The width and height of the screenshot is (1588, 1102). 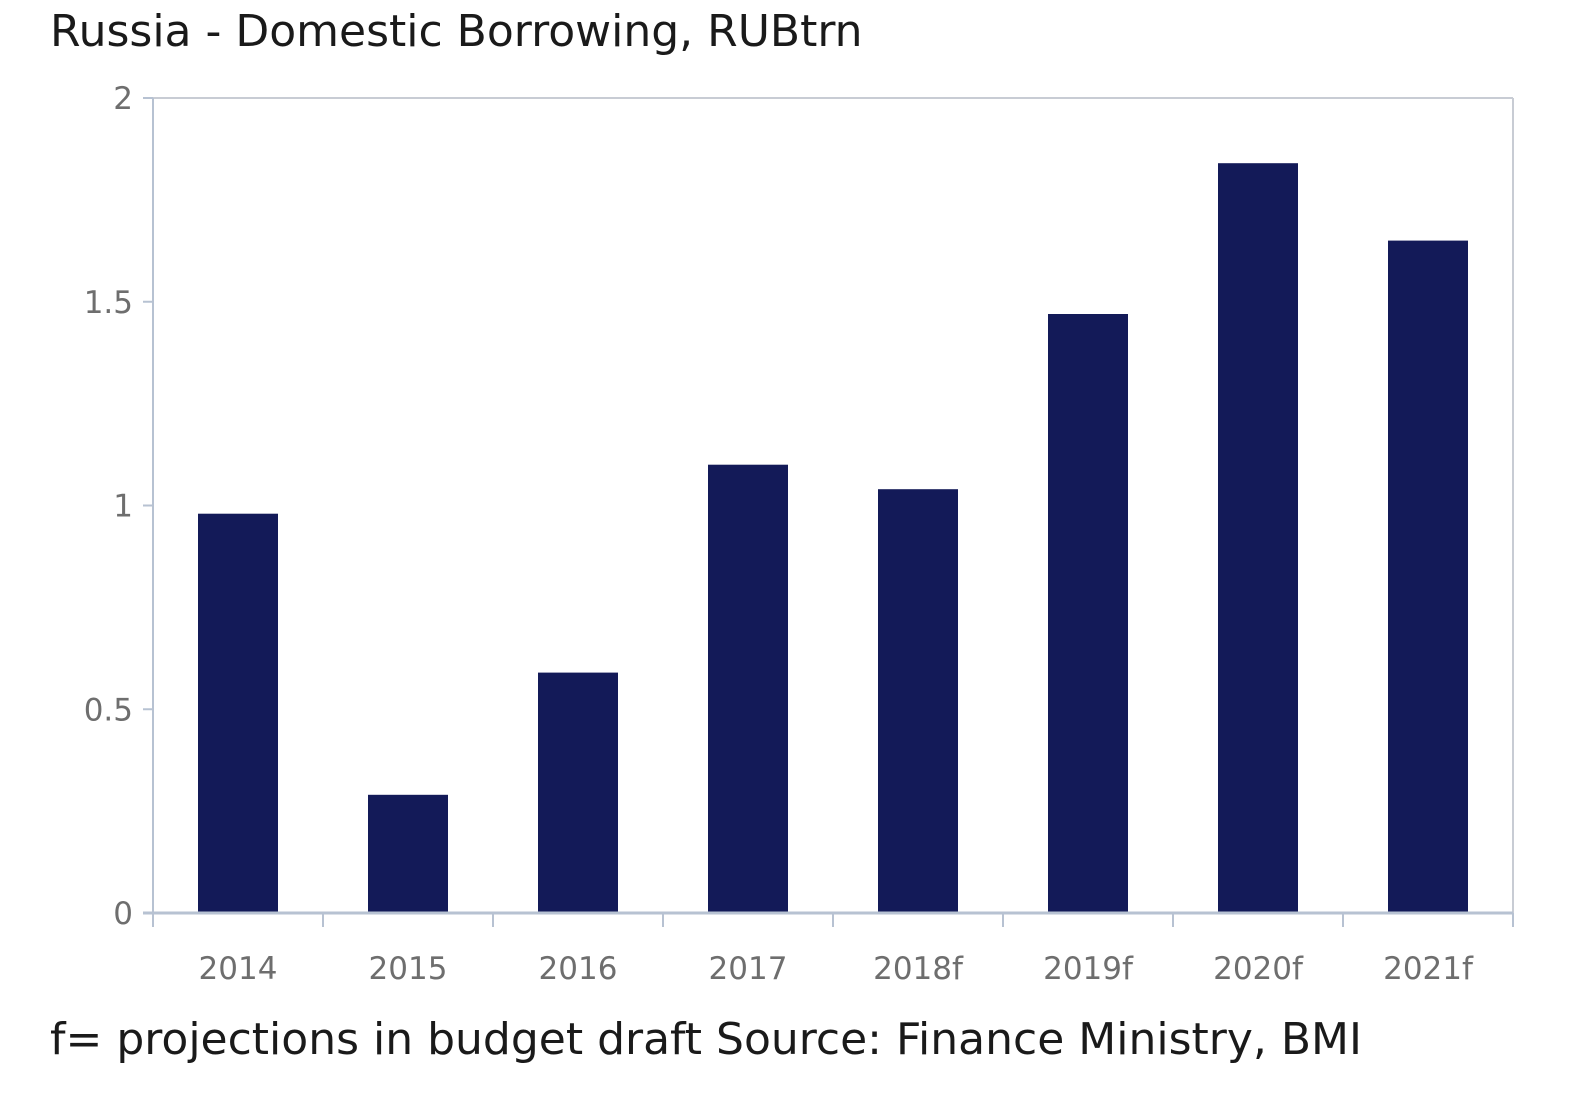 I want to click on y-tick-label: 0.5, so click(x=108, y=710).